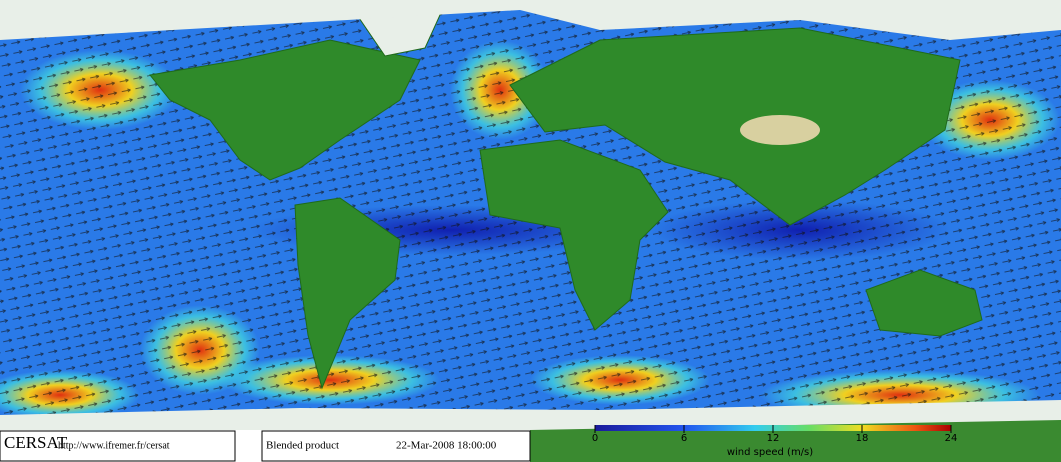  Describe the element at coordinates (684, 438) in the screenshot. I see `colorbar-tick-label: 6` at that location.